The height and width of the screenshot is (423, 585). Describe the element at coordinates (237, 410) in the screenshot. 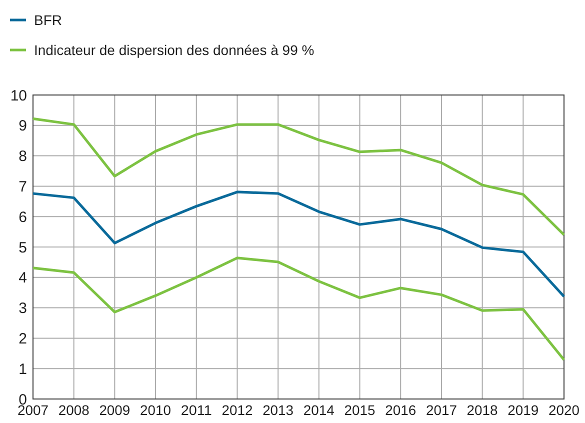

I see `x-tick-label: 2012` at that location.